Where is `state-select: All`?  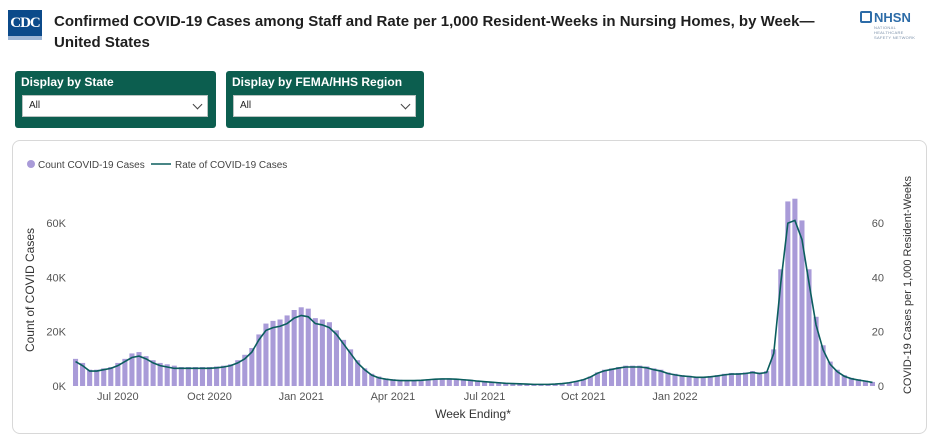
state-select: All is located at coordinates (115, 106).